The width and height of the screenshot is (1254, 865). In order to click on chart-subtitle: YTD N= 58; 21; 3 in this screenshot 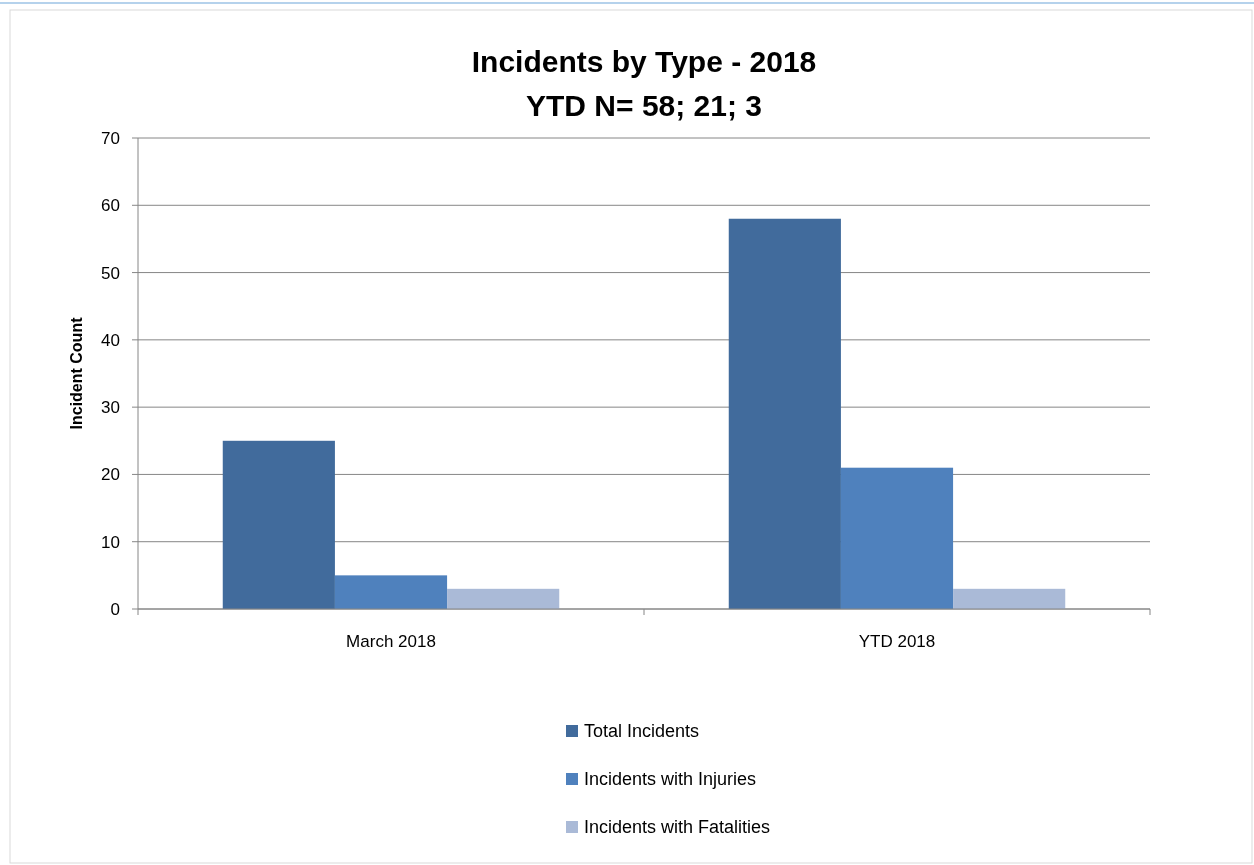, I will do `click(644, 105)`.